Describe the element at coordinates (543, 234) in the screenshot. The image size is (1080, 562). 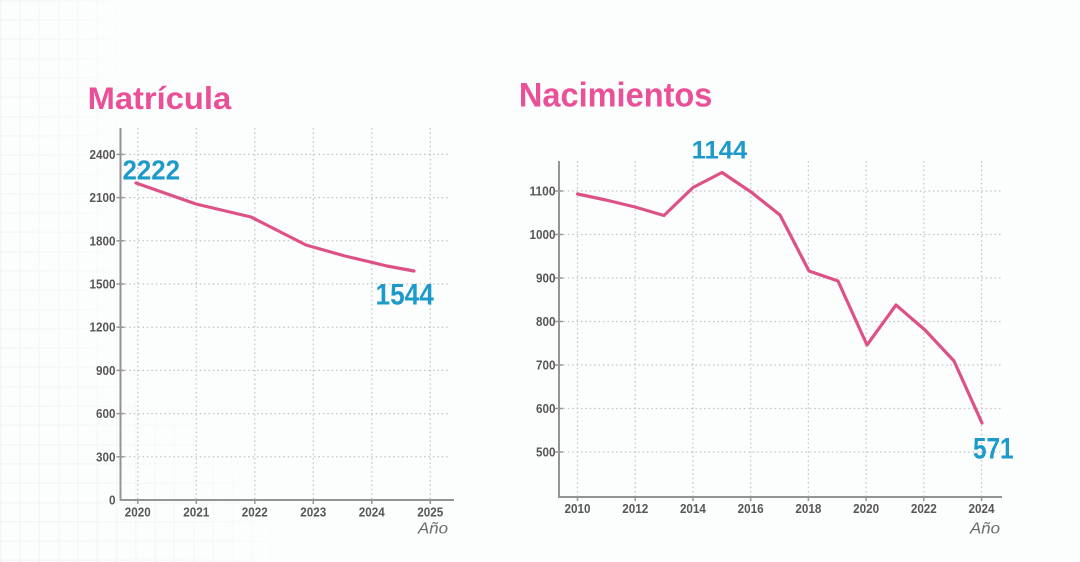
I see `svg-text: 1000` at that location.